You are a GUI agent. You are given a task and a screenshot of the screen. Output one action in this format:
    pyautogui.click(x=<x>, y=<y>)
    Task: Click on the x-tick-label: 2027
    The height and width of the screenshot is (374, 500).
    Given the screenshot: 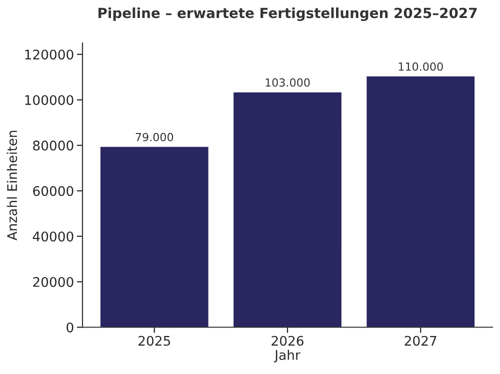 What is the action you would take?
    pyautogui.click(x=420, y=341)
    